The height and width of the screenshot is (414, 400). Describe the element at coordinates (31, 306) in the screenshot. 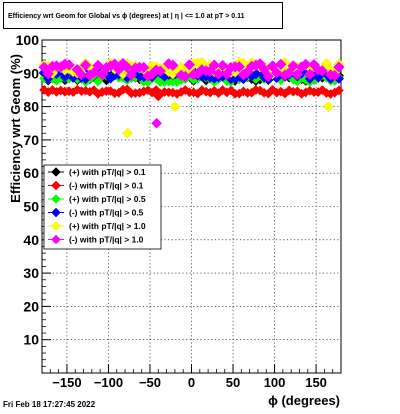

I see `y-tick-label: 20` at that location.